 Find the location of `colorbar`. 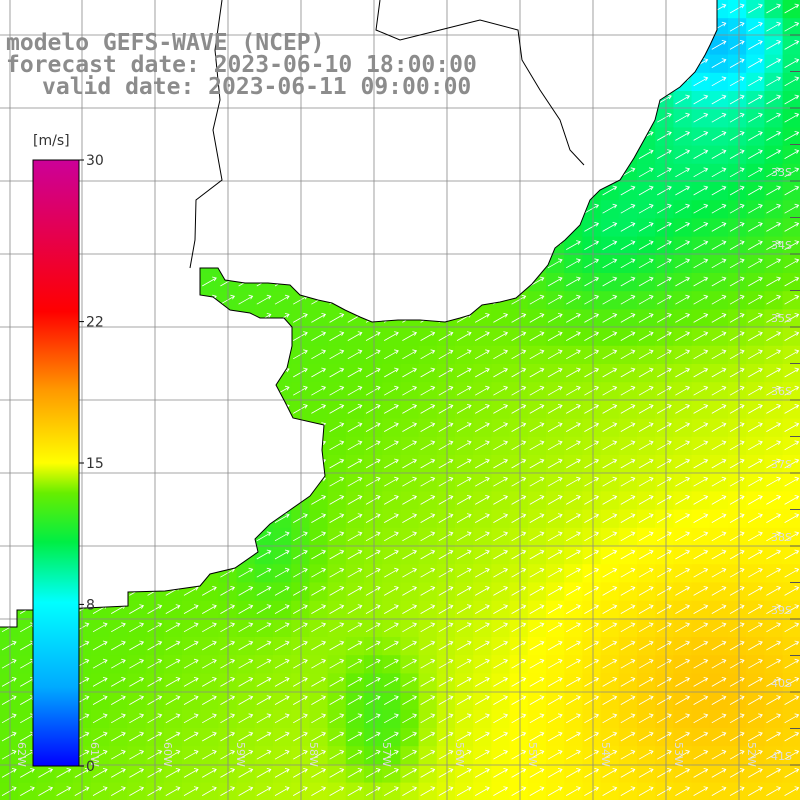

colorbar is located at coordinates (56, 463).